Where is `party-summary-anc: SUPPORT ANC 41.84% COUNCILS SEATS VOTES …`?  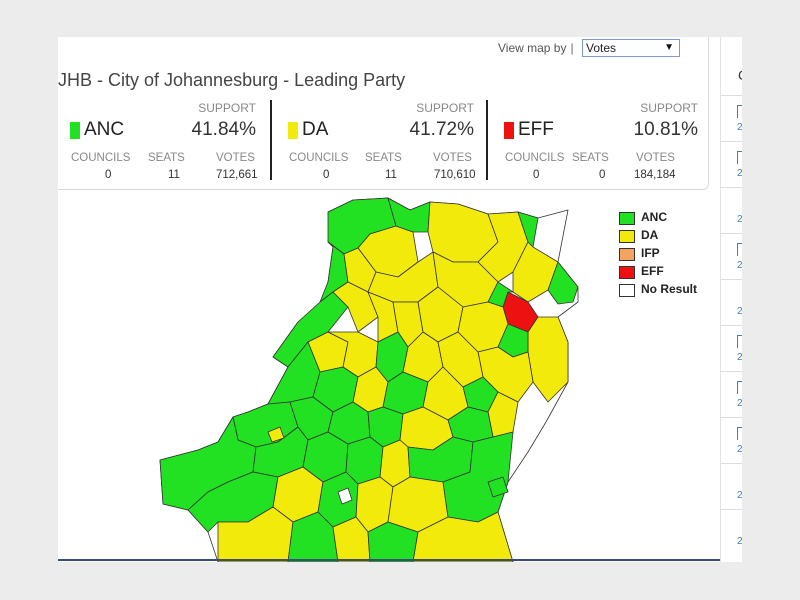 party-summary-anc: SUPPORT ANC 41.84% COUNCILS SEATS VOTES … is located at coordinates (160, 142).